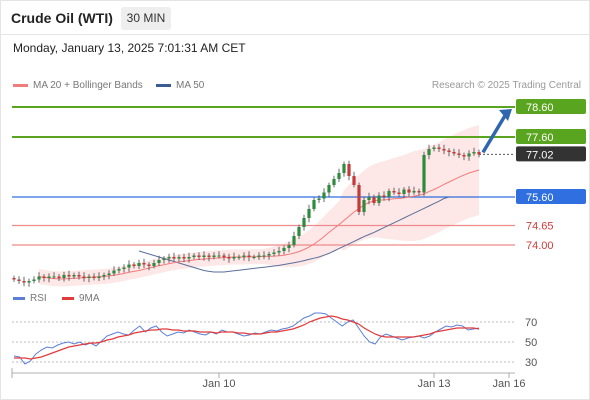  Describe the element at coordinates (433, 384) in the screenshot. I see `x-tick-label: Jan 13` at that location.